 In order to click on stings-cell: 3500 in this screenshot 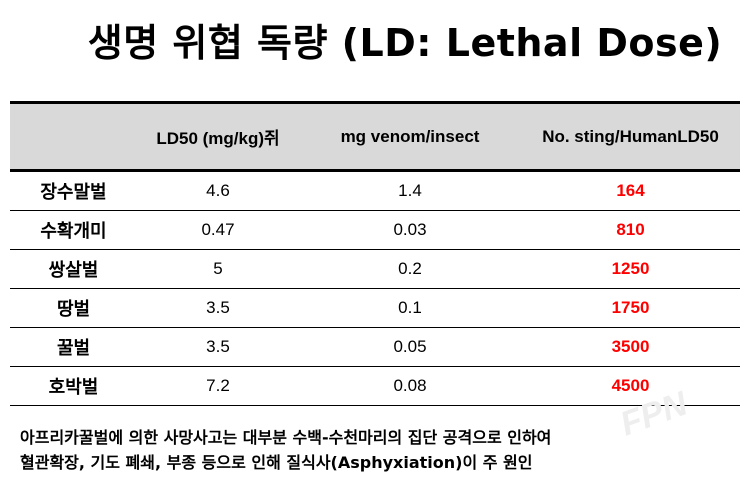, I will do `click(630, 347)`.